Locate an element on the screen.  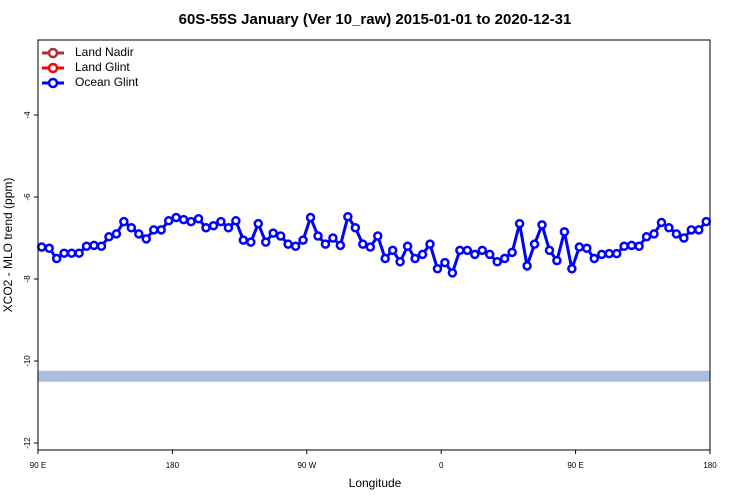
legend-label: Land Nadir is located at coordinates (104, 52).